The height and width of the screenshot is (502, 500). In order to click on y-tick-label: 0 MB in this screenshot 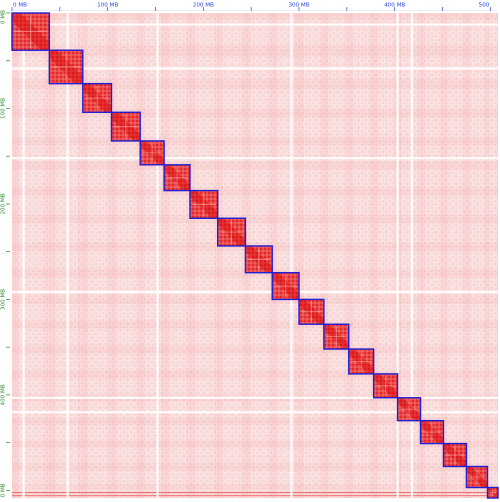, I will do `click(4, 17)`.